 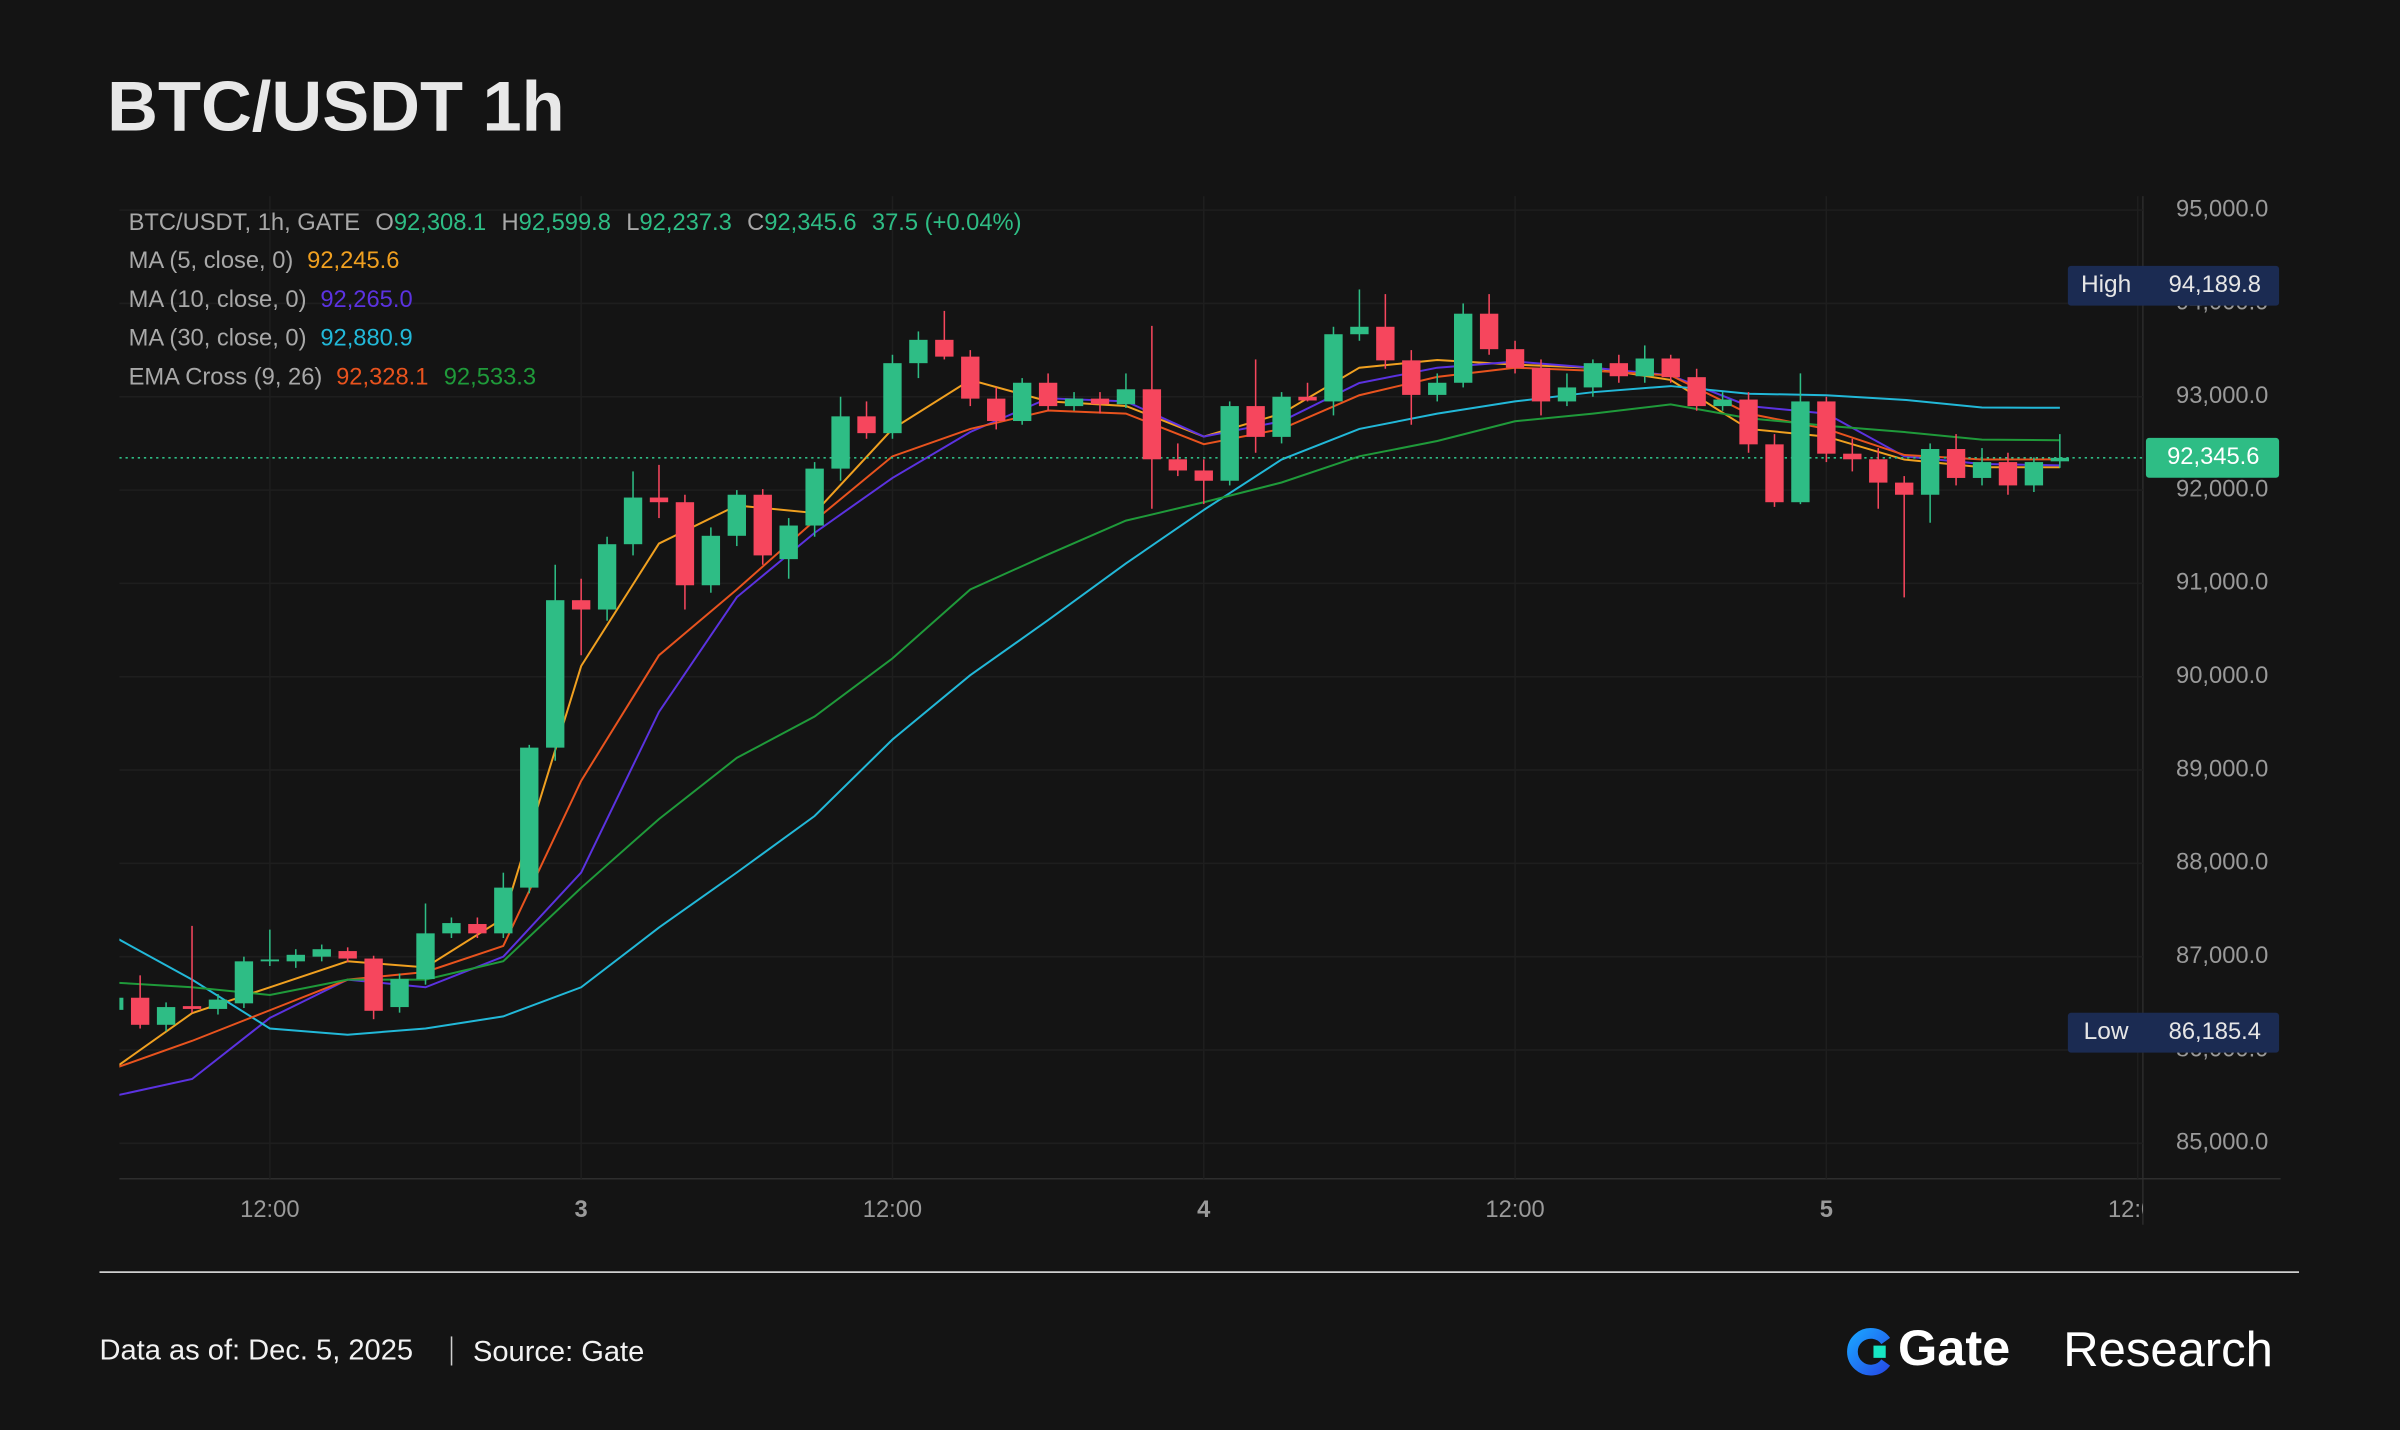 I want to click on legend-text: 92,533.3, so click(x=490, y=377).